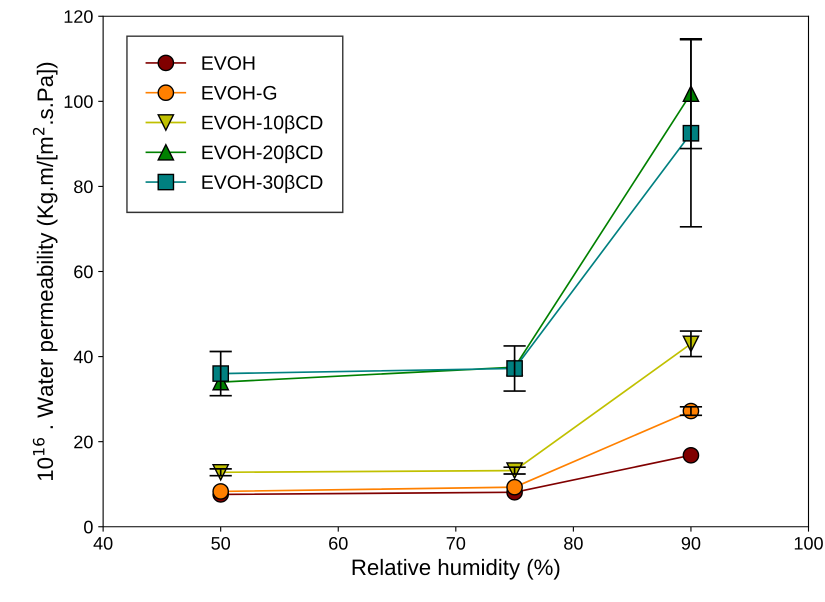  I want to click on legend-label: EVOH-30βCD, so click(262, 183).